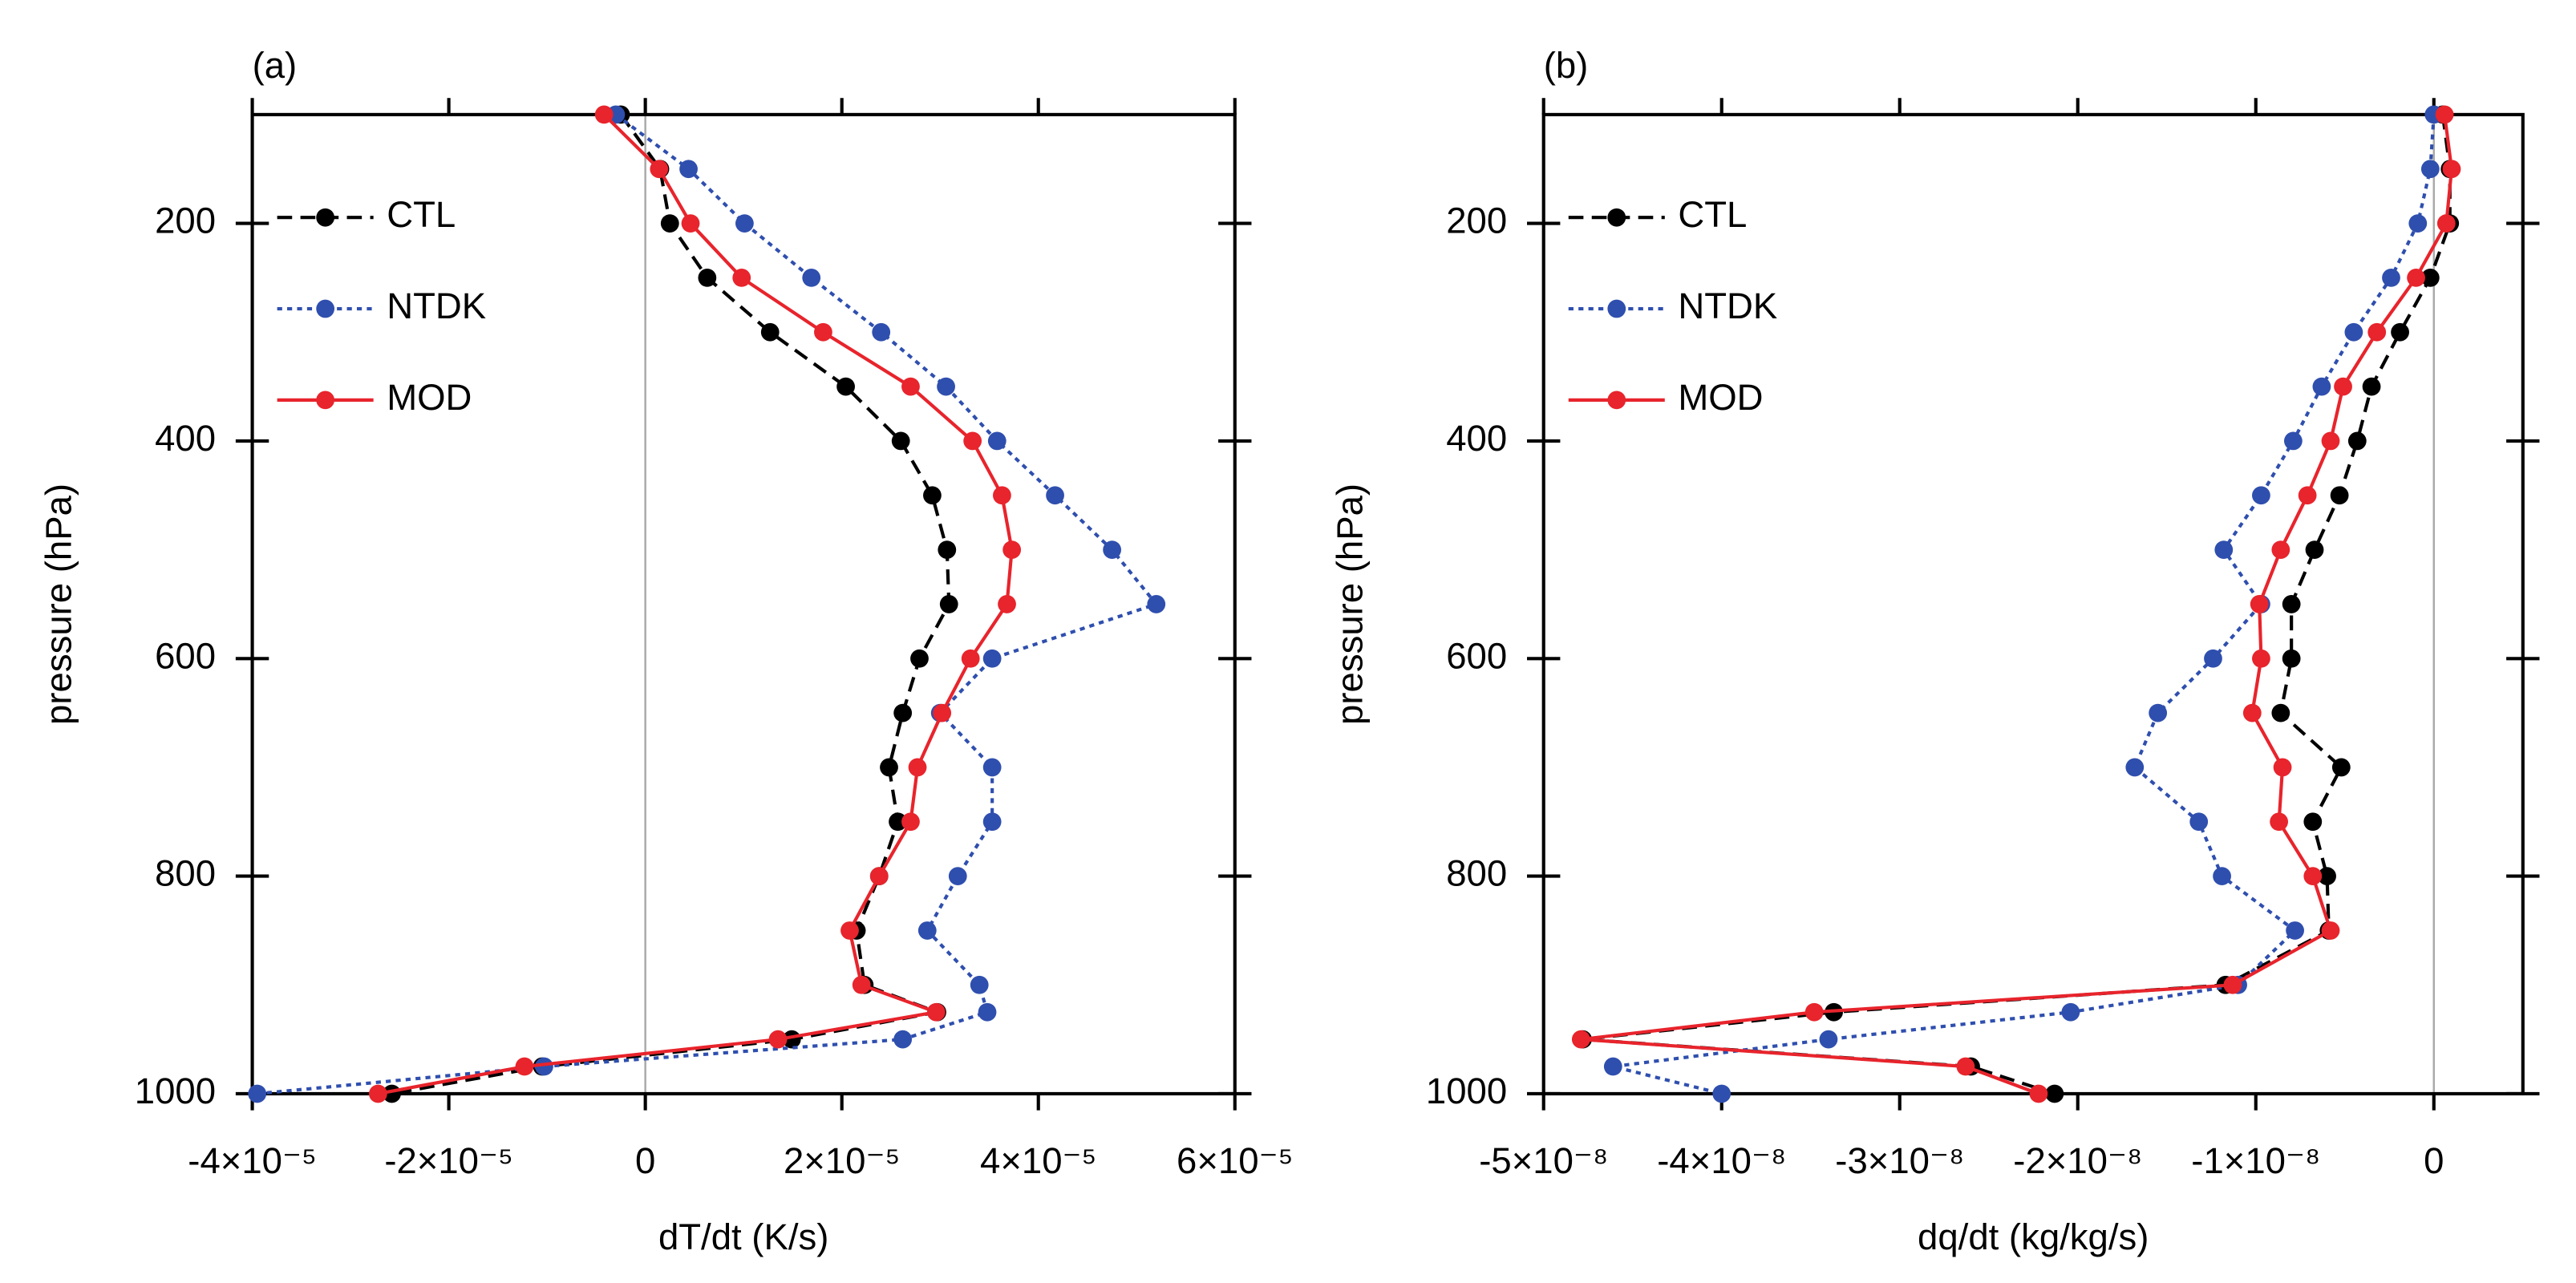  What do you see at coordinates (2255, 1160) in the screenshot?
I see `x-tick-label: -1×10⁻⁸` at bounding box center [2255, 1160].